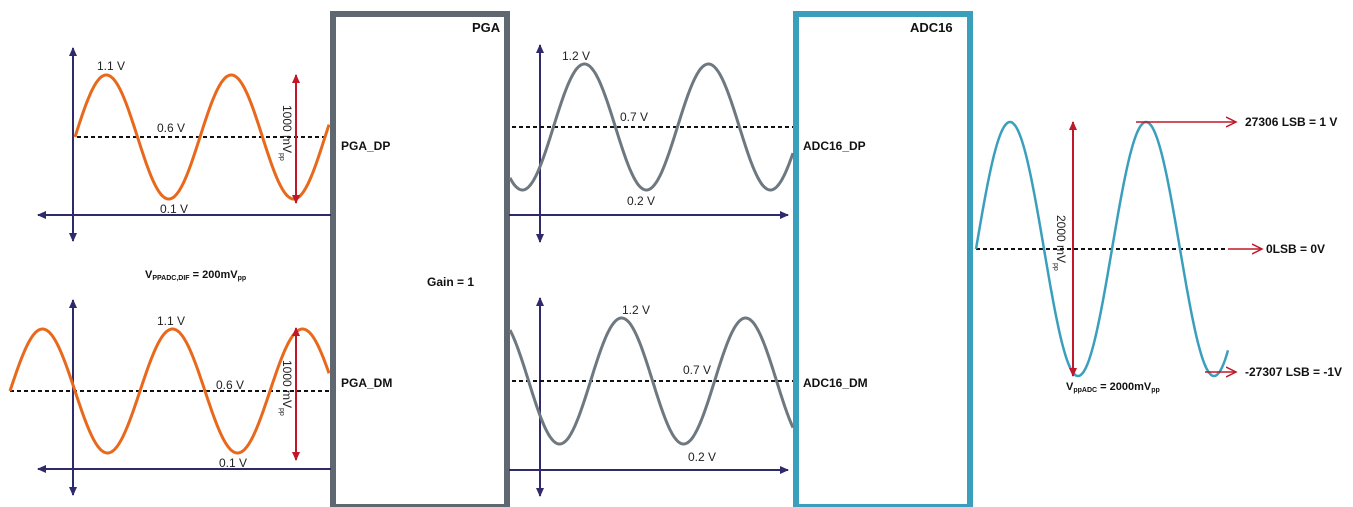  I want to click on output-vpp-label: VppADC = 2000mVpp, so click(1113, 387).